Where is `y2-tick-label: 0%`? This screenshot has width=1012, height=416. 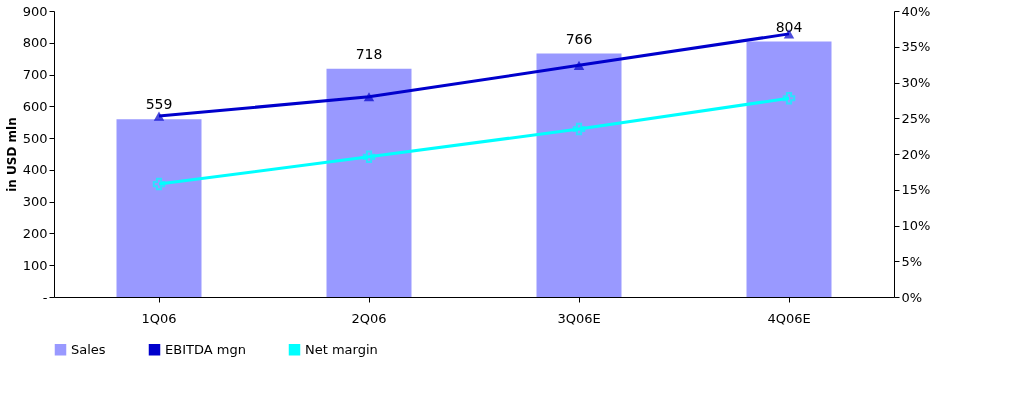 y2-tick-label: 0% is located at coordinates (912, 297).